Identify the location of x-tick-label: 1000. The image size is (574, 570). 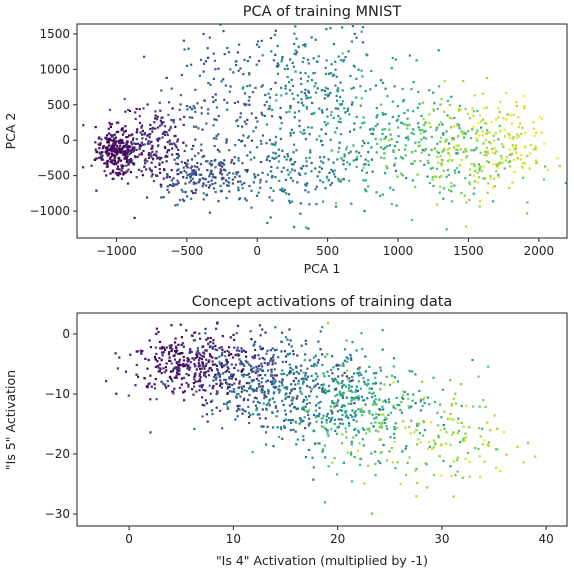
(398, 251).